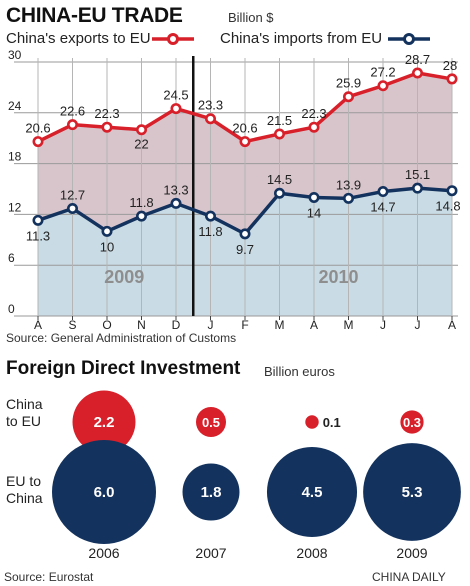  I want to click on fdi-value-label: 4.5, so click(312, 492).